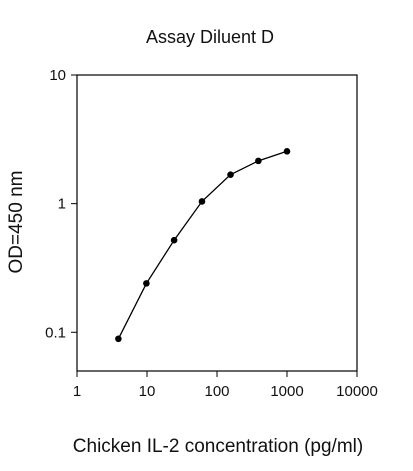 The width and height of the screenshot is (413, 471). What do you see at coordinates (147, 391) in the screenshot?
I see `x-tick-label: 10` at bounding box center [147, 391].